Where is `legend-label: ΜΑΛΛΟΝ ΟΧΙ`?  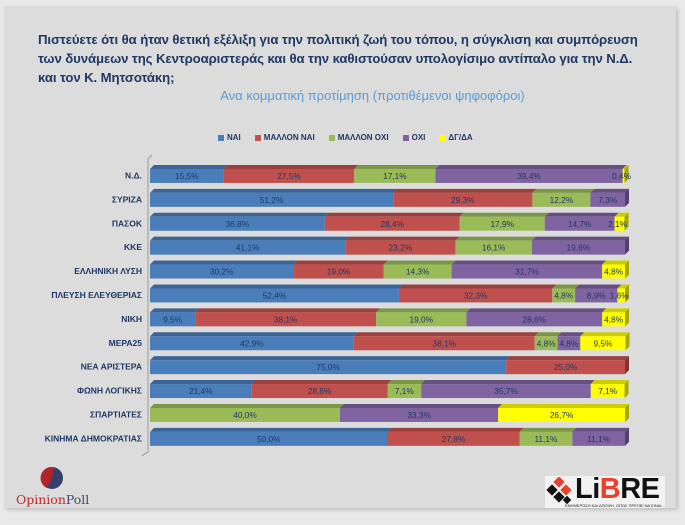
legend-label: ΜΑΛΛΟΝ ΟΧΙ is located at coordinates (363, 137).